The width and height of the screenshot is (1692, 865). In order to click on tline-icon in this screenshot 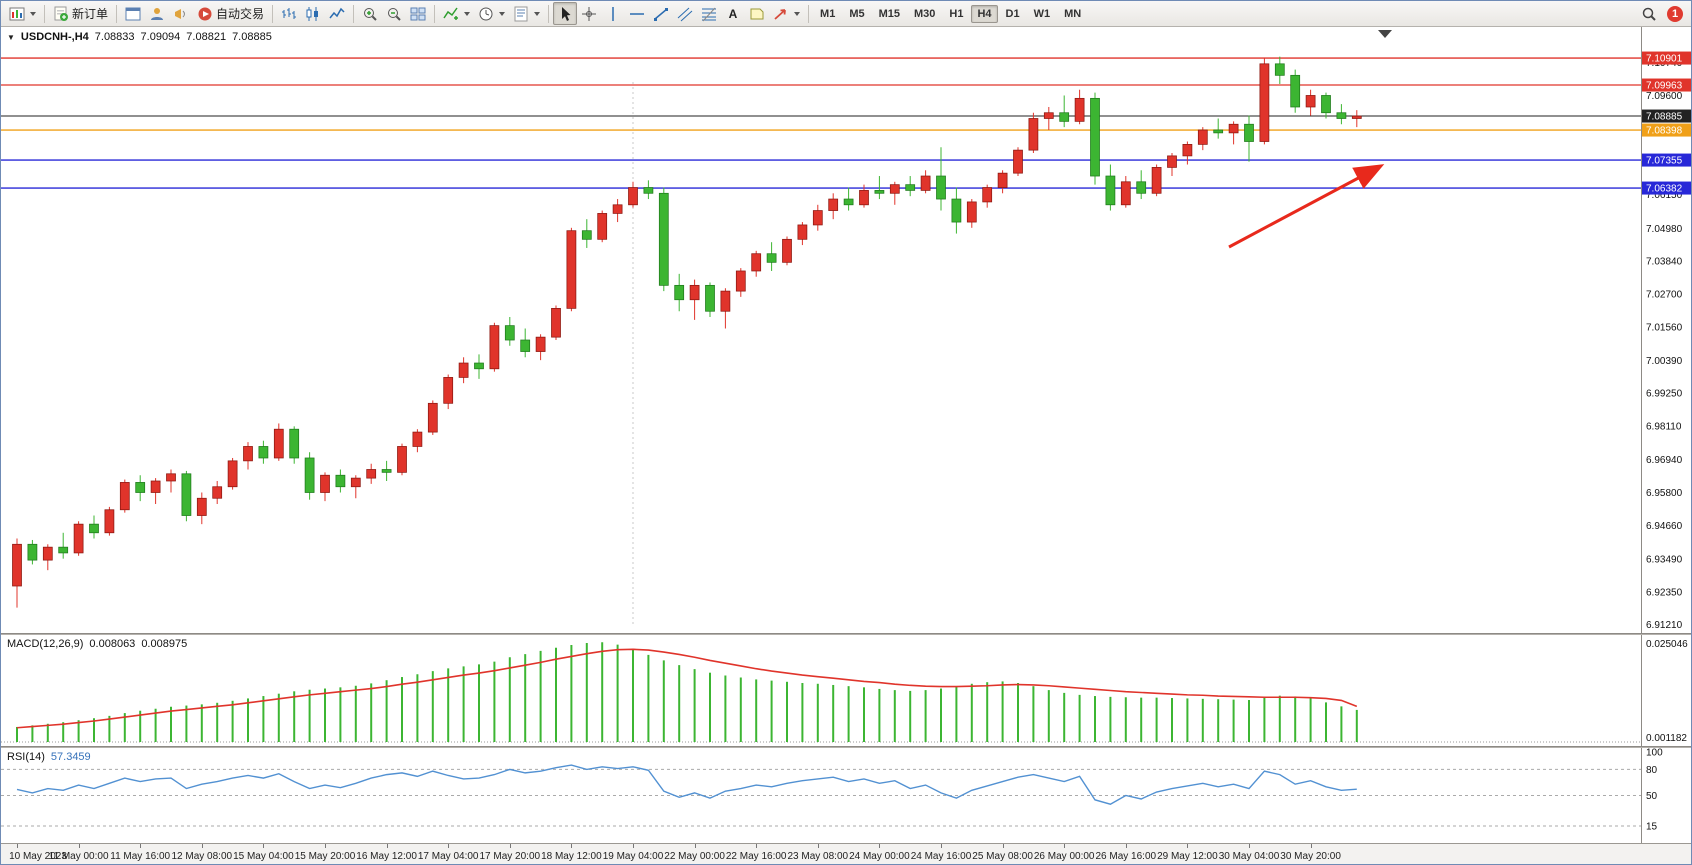, I will do `click(661, 14)`.